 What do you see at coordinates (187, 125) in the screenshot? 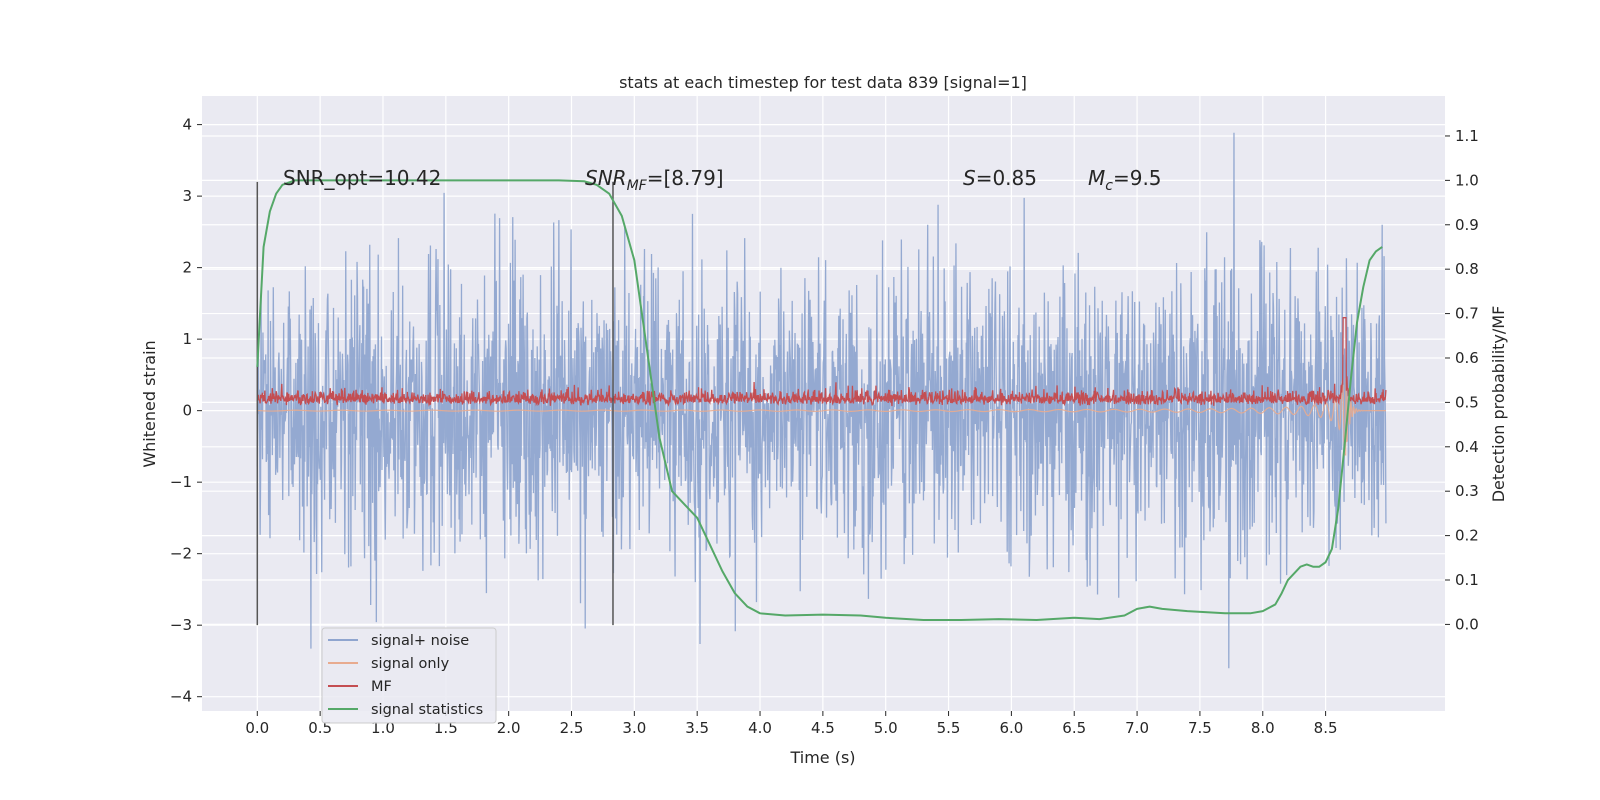
I see `y-tick-label-left: 4` at bounding box center [187, 125].